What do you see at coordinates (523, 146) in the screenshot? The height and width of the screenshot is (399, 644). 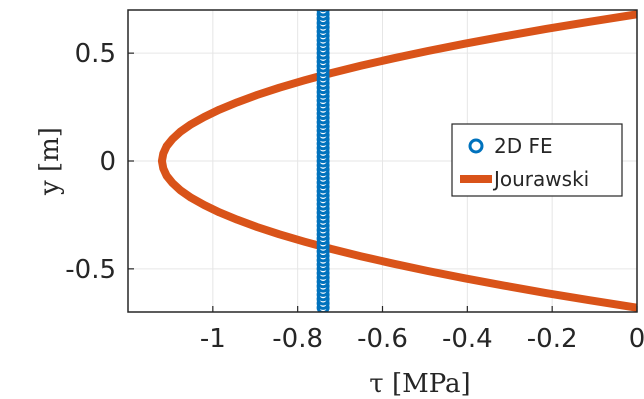 I see `legend-label-2d-fe: 2D FE` at bounding box center [523, 146].